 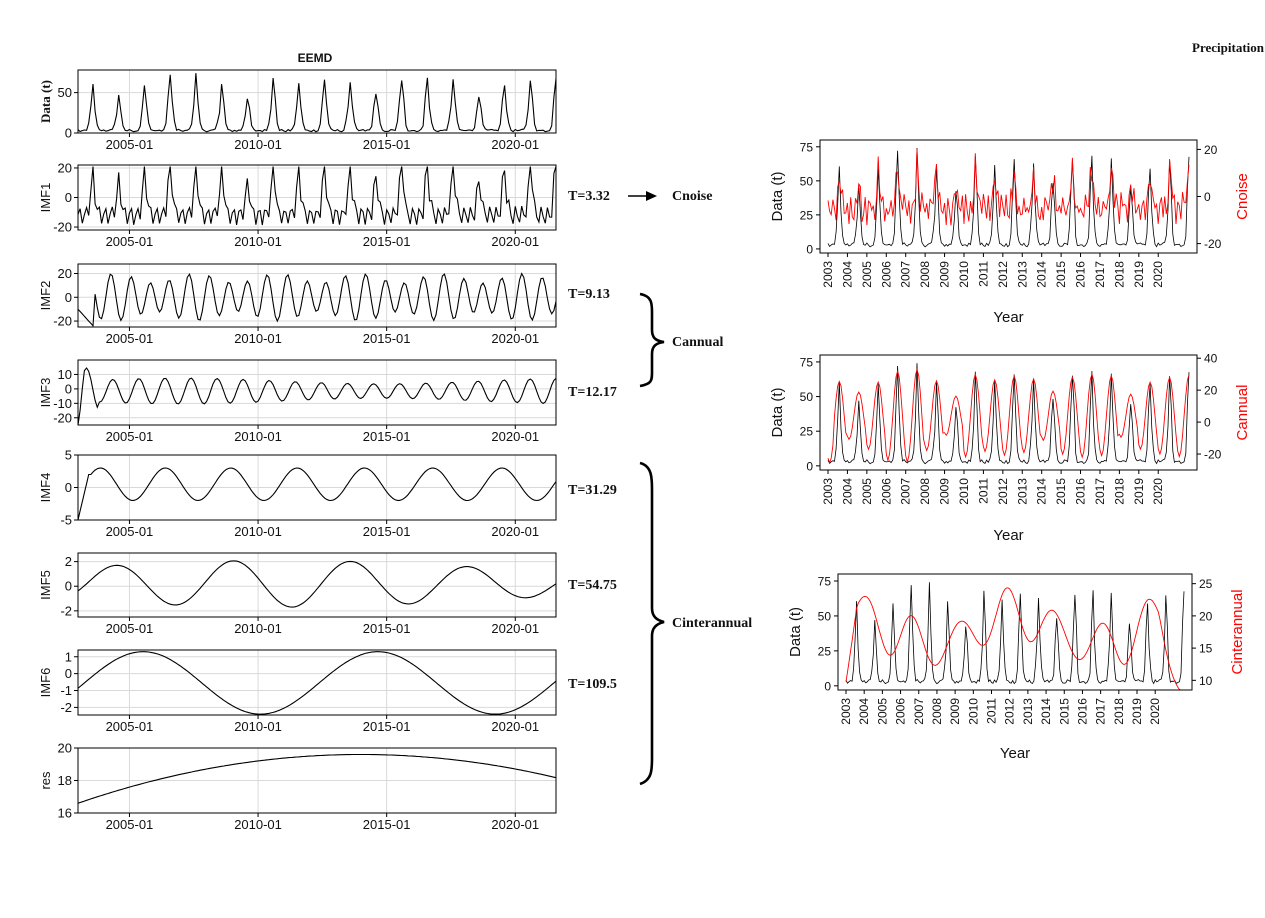 I want to click on y-axis-label-right: Cannual, so click(x=1242, y=413).